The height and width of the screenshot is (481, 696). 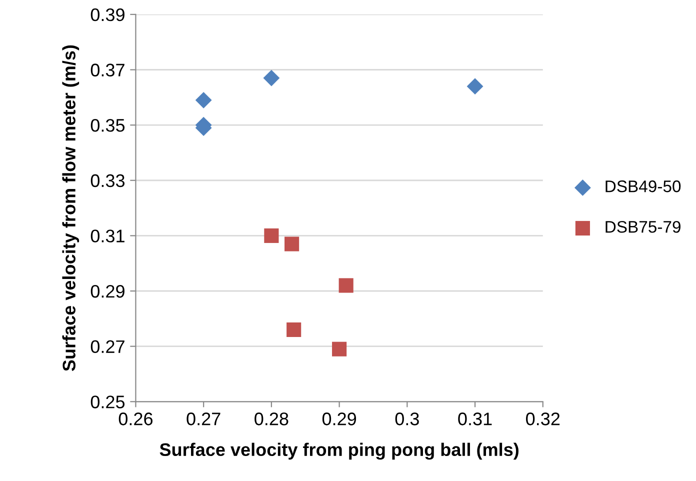 What do you see at coordinates (643, 186) in the screenshot?
I see `legend-label: DSB49-50` at bounding box center [643, 186].